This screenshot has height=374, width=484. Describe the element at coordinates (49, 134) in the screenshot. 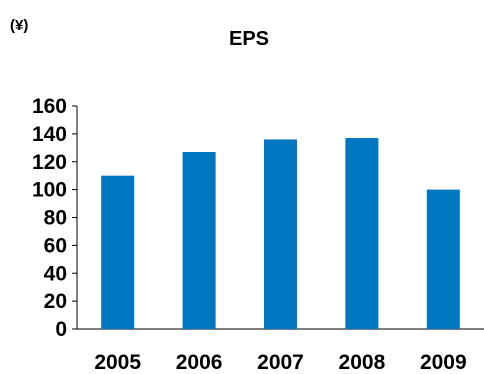

I see `y-tick-label: 140` at that location.